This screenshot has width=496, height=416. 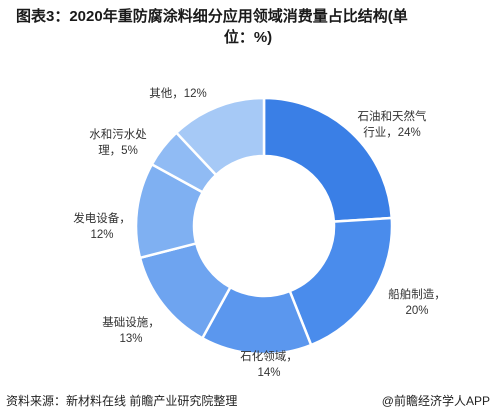 I want to click on slice-label-1: 石油和天然气行业，24%, so click(x=392, y=124).